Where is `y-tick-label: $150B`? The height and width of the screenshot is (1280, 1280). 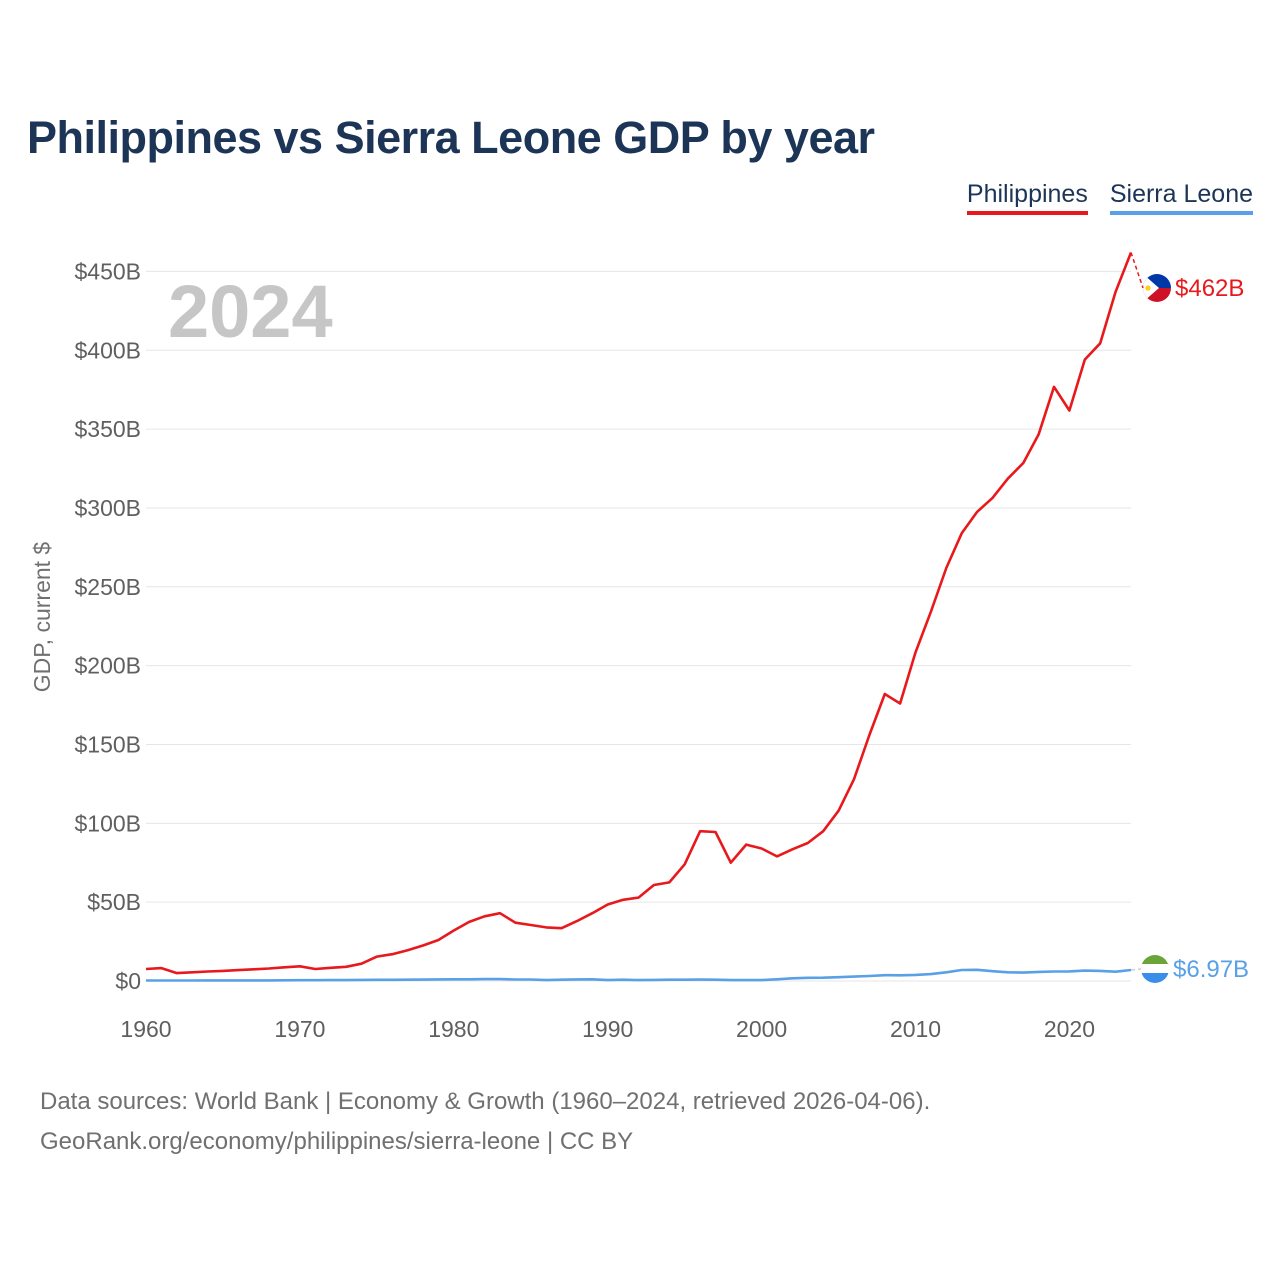
y-tick-label: $150B is located at coordinates (107, 744).